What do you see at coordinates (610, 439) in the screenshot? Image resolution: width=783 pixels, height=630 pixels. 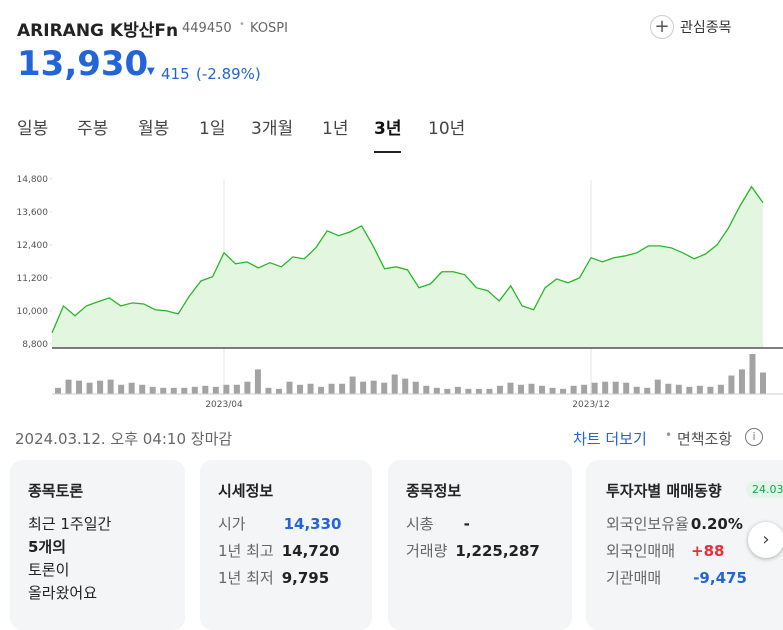 I see `more-link: 차트 더보기` at bounding box center [610, 439].